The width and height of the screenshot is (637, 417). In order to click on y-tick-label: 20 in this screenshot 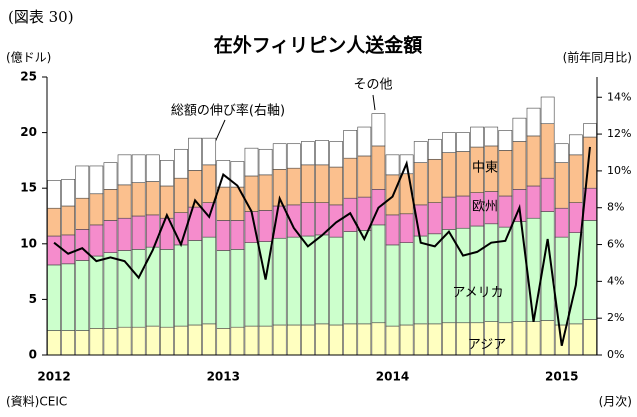, I will do `click(28, 132)`.